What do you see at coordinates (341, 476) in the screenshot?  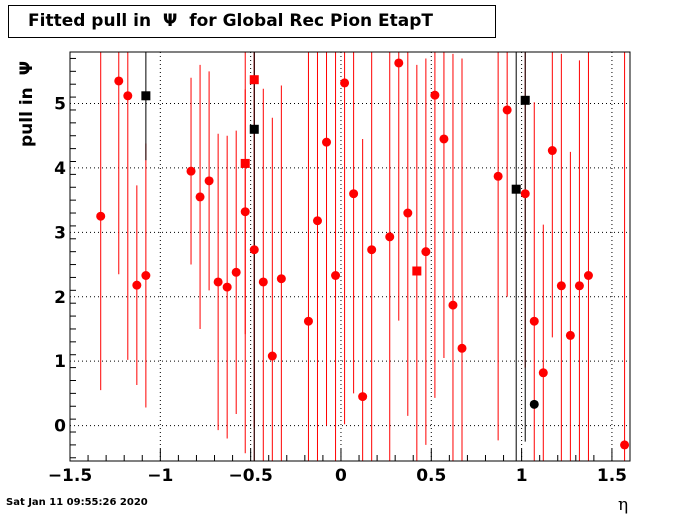 I see `x-tick-label: 0` at bounding box center [341, 476].